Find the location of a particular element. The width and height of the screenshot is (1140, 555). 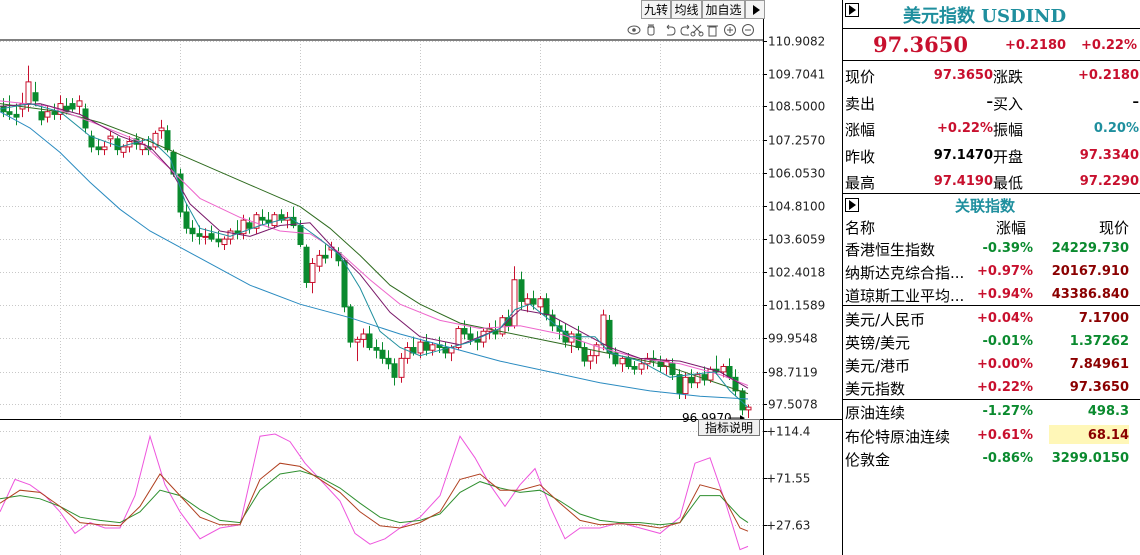

quote-row: 涨幅 +0.22% 振幅 0.20% is located at coordinates (991, 128).